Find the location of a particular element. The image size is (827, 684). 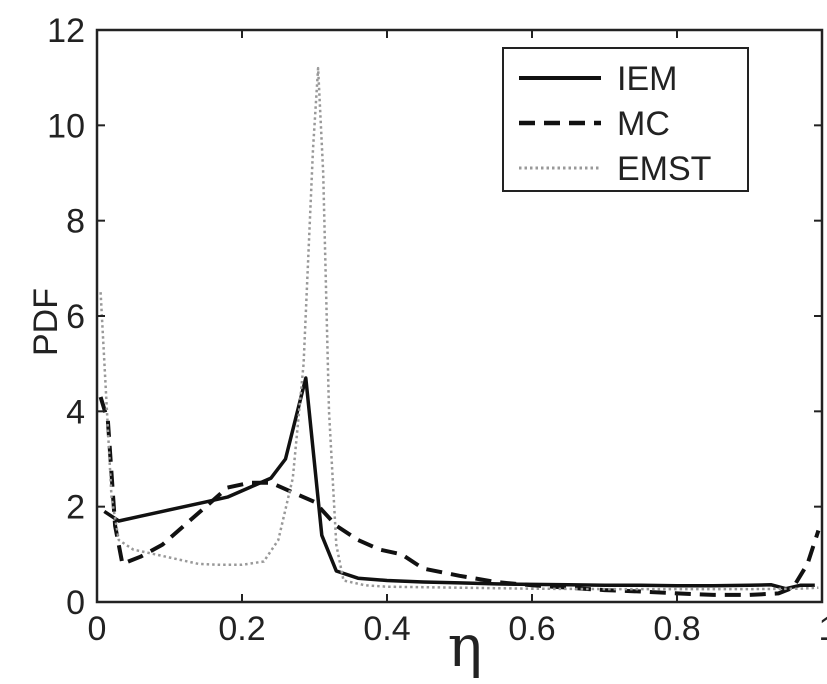

x-tick-label: 0.4 is located at coordinates (386, 629).